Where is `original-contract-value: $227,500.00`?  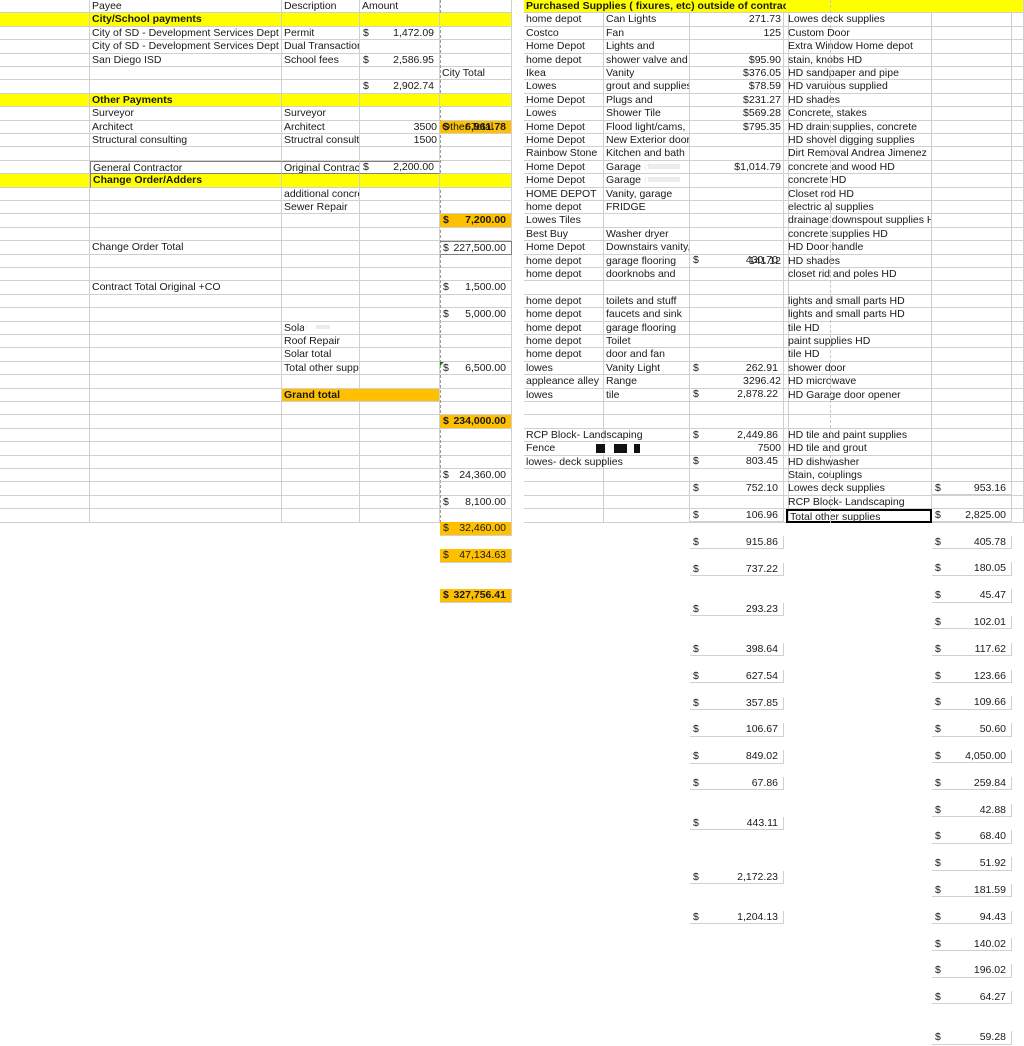
original-contract-value: $227,500.00 is located at coordinates (476, 248).